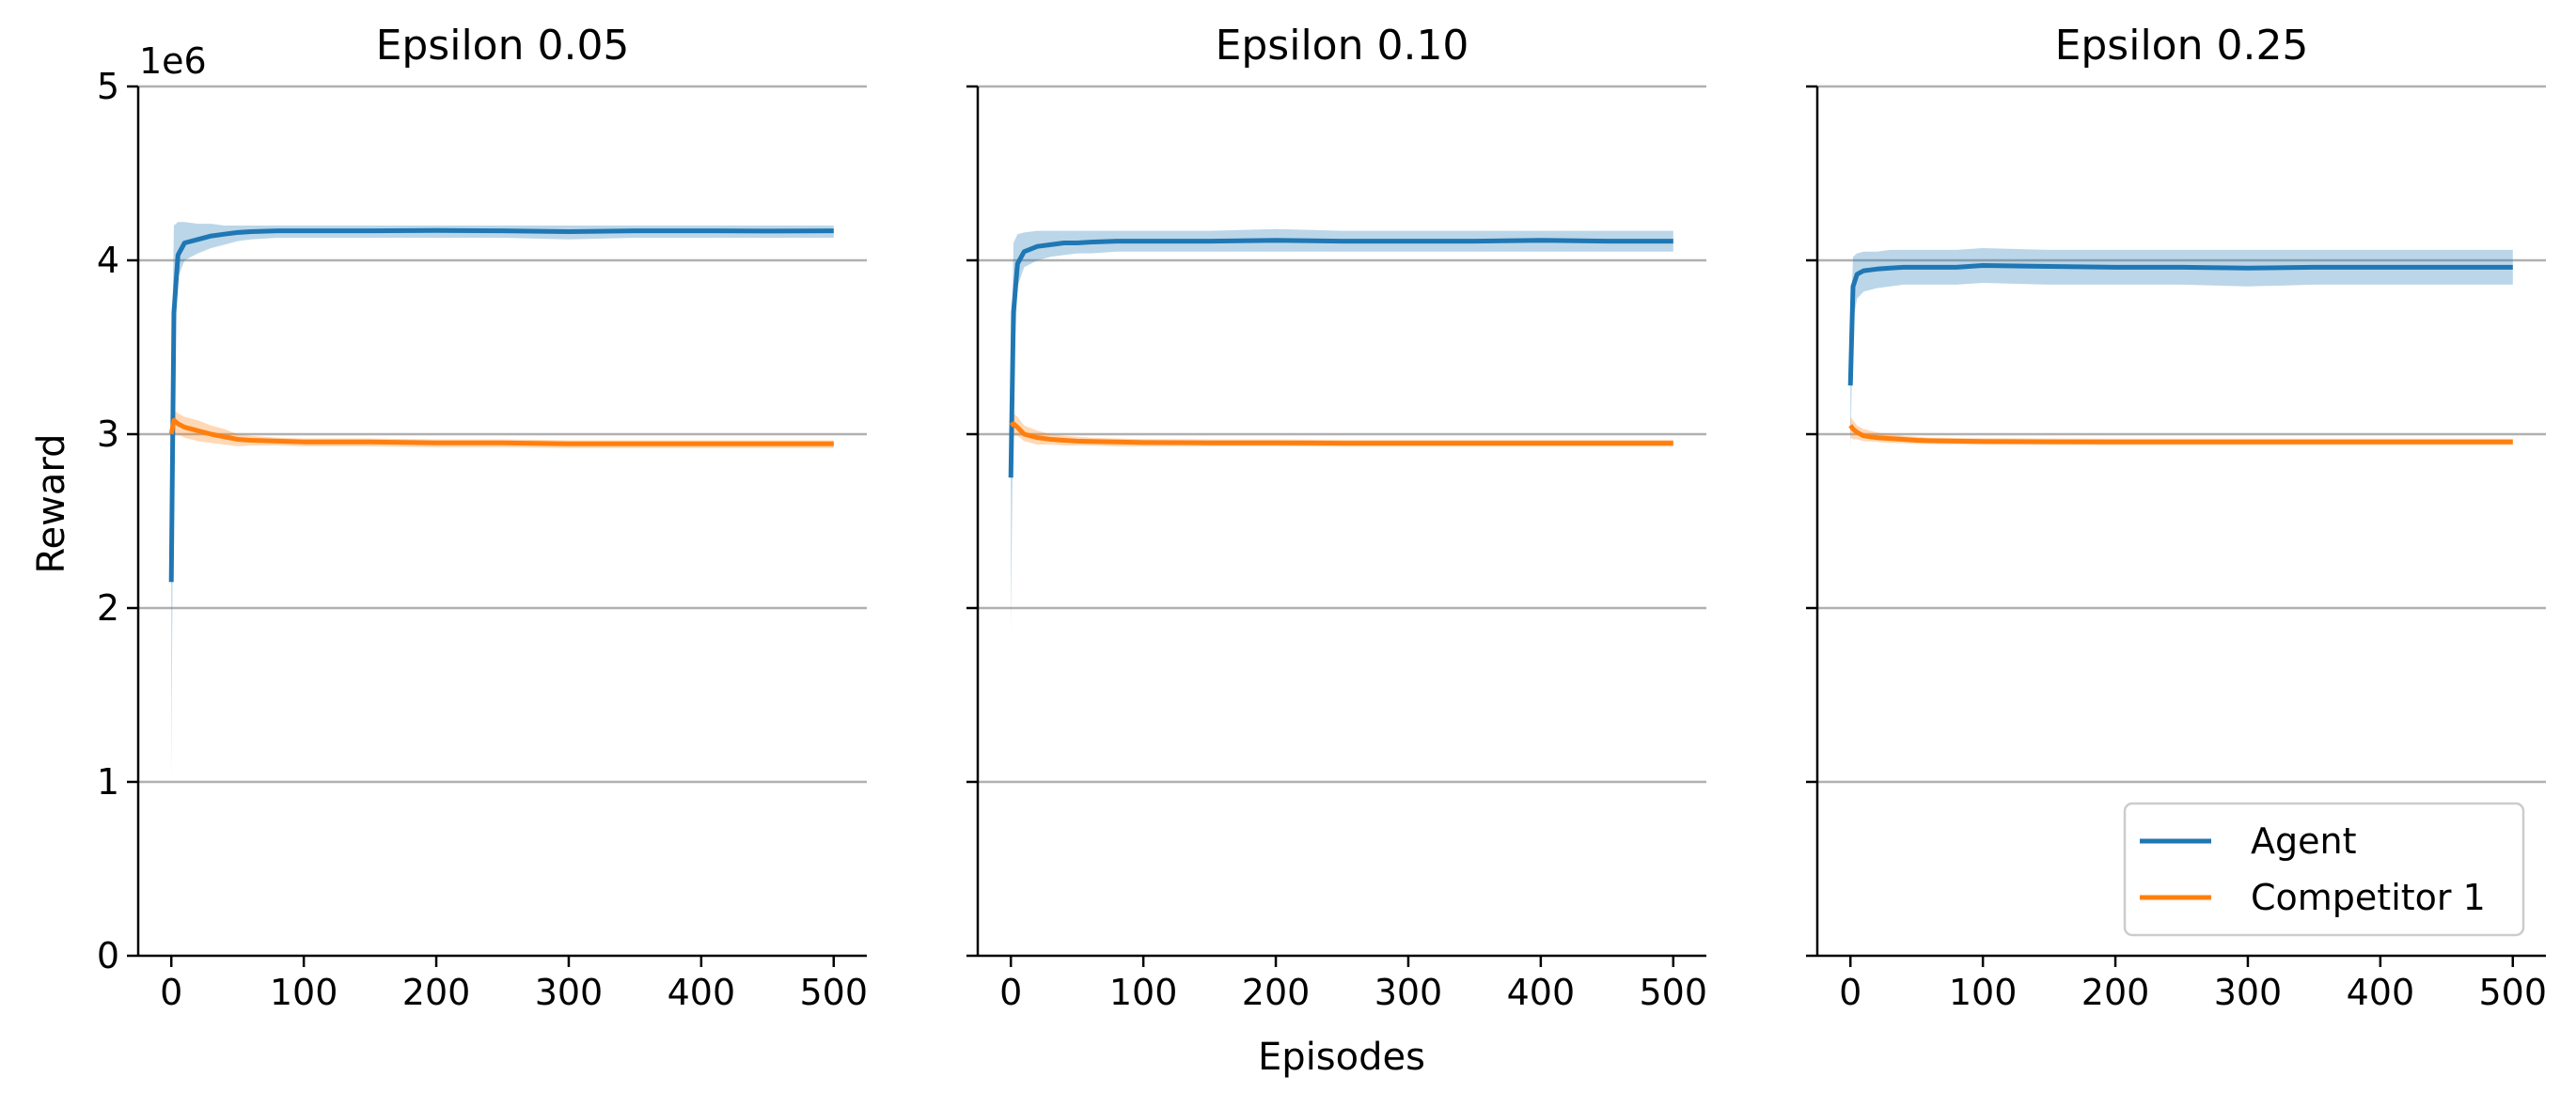  Describe the element at coordinates (1343, 46) in the screenshot. I see `panel-title: Epsilon 0.10` at that location.